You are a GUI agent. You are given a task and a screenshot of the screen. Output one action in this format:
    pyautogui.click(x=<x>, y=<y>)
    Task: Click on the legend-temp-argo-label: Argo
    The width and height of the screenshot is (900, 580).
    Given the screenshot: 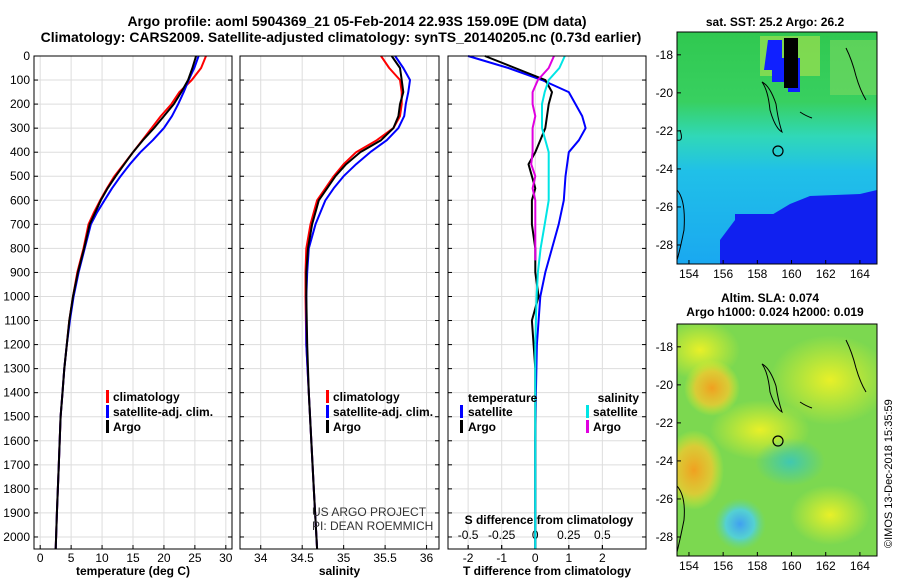 What is the action you would take?
    pyautogui.click(x=482, y=427)
    